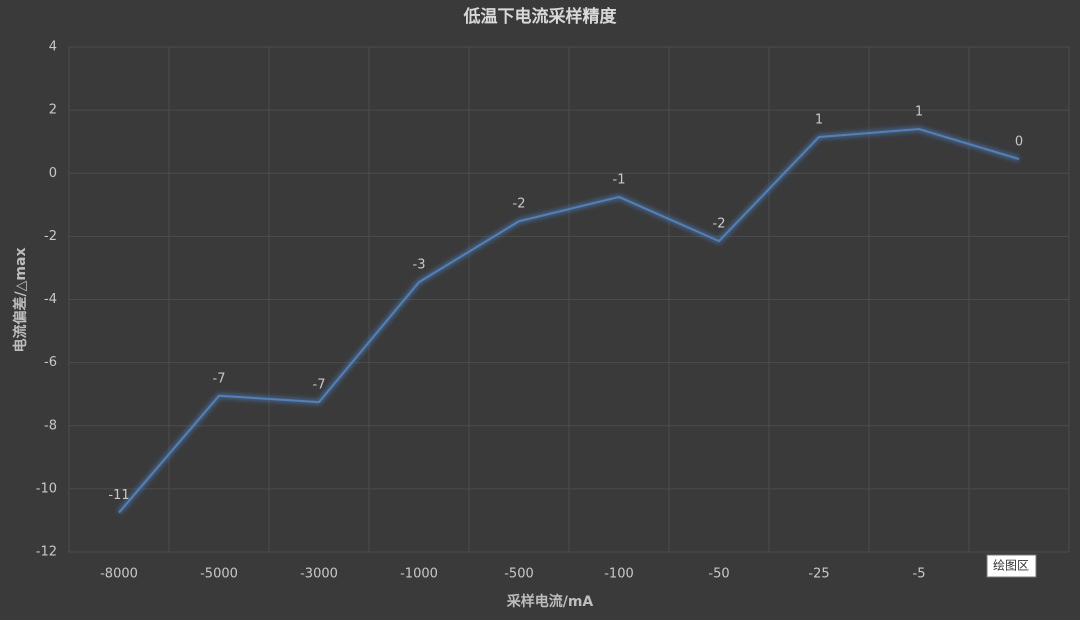 The height and width of the screenshot is (620, 1080). I want to click on x-tick-label: -25, so click(818, 574).